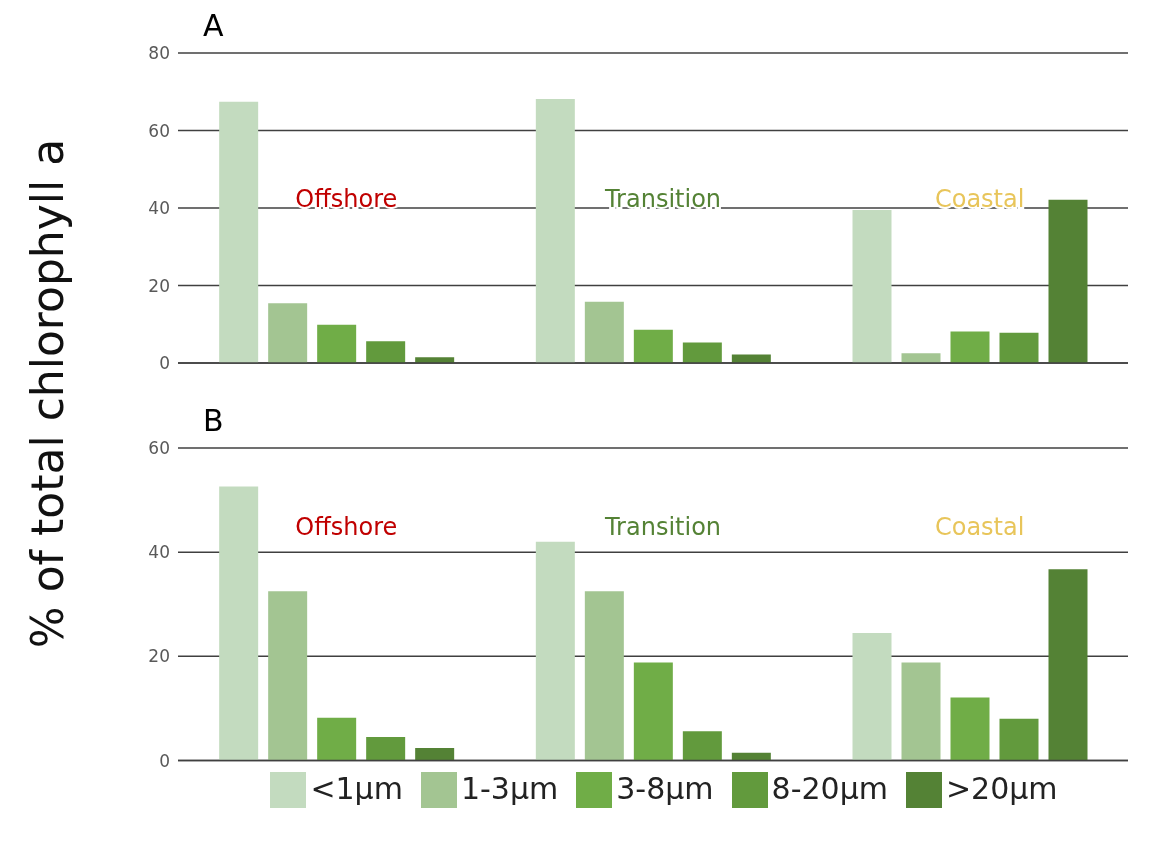 This screenshot has height=842, width=1163. I want to click on legend-label: 1-3µm, so click(509, 788).